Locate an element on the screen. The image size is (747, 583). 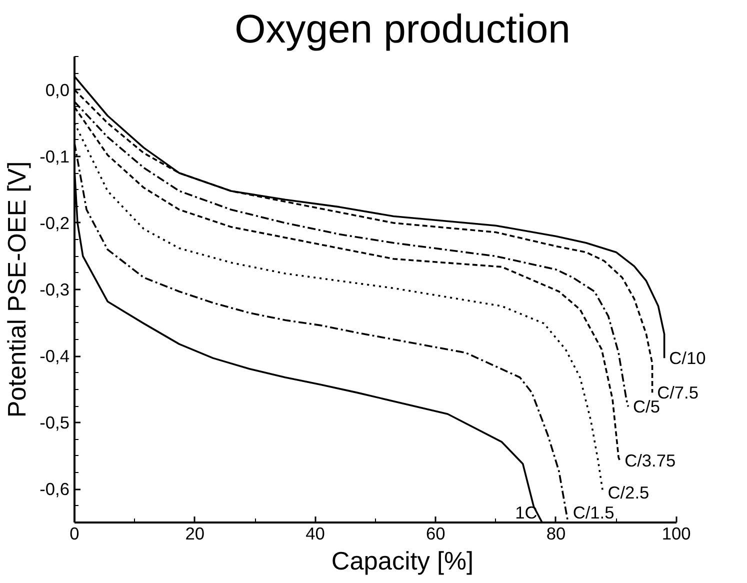
series-label: C/10 is located at coordinates (687, 358).